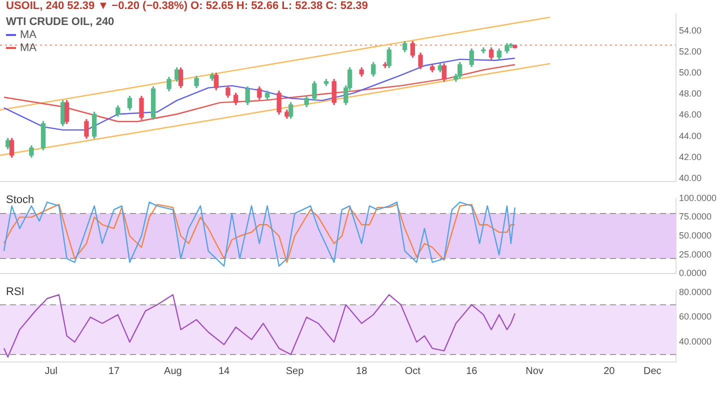 The width and height of the screenshot is (720, 399). What do you see at coordinates (695, 217) in the screenshot?
I see `y-tick-label: 75.0000` at bounding box center [695, 217].